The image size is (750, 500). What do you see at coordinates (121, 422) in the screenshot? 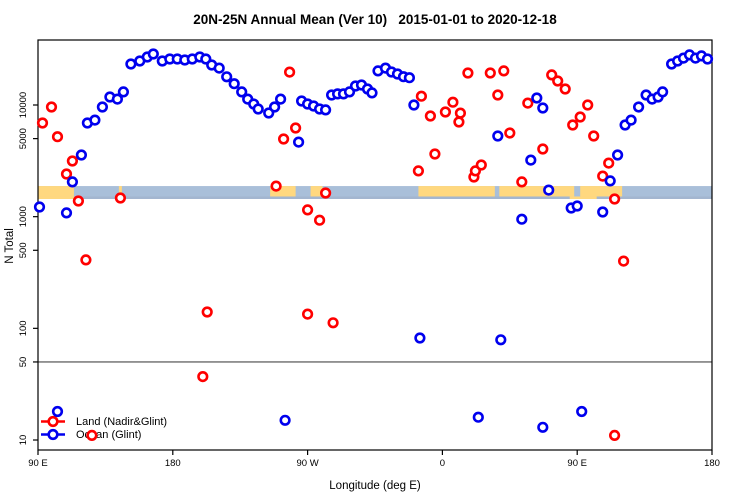
I see `legend-label-land: Land (Nadir&Glint)` at bounding box center [121, 422].